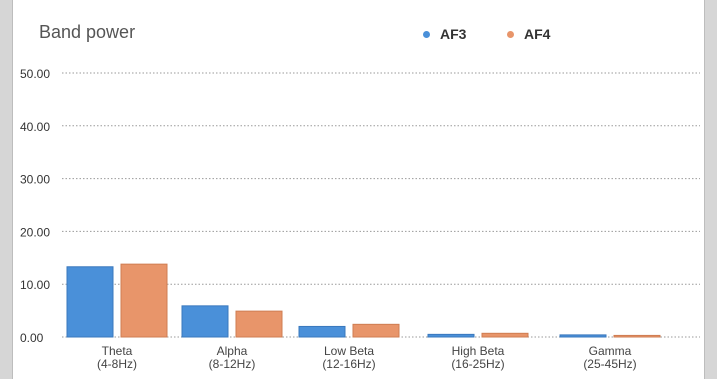 This screenshot has height=379, width=717. What do you see at coordinates (477, 364) in the screenshot?
I see `x-tick-label: (16-25Hz)` at bounding box center [477, 364].